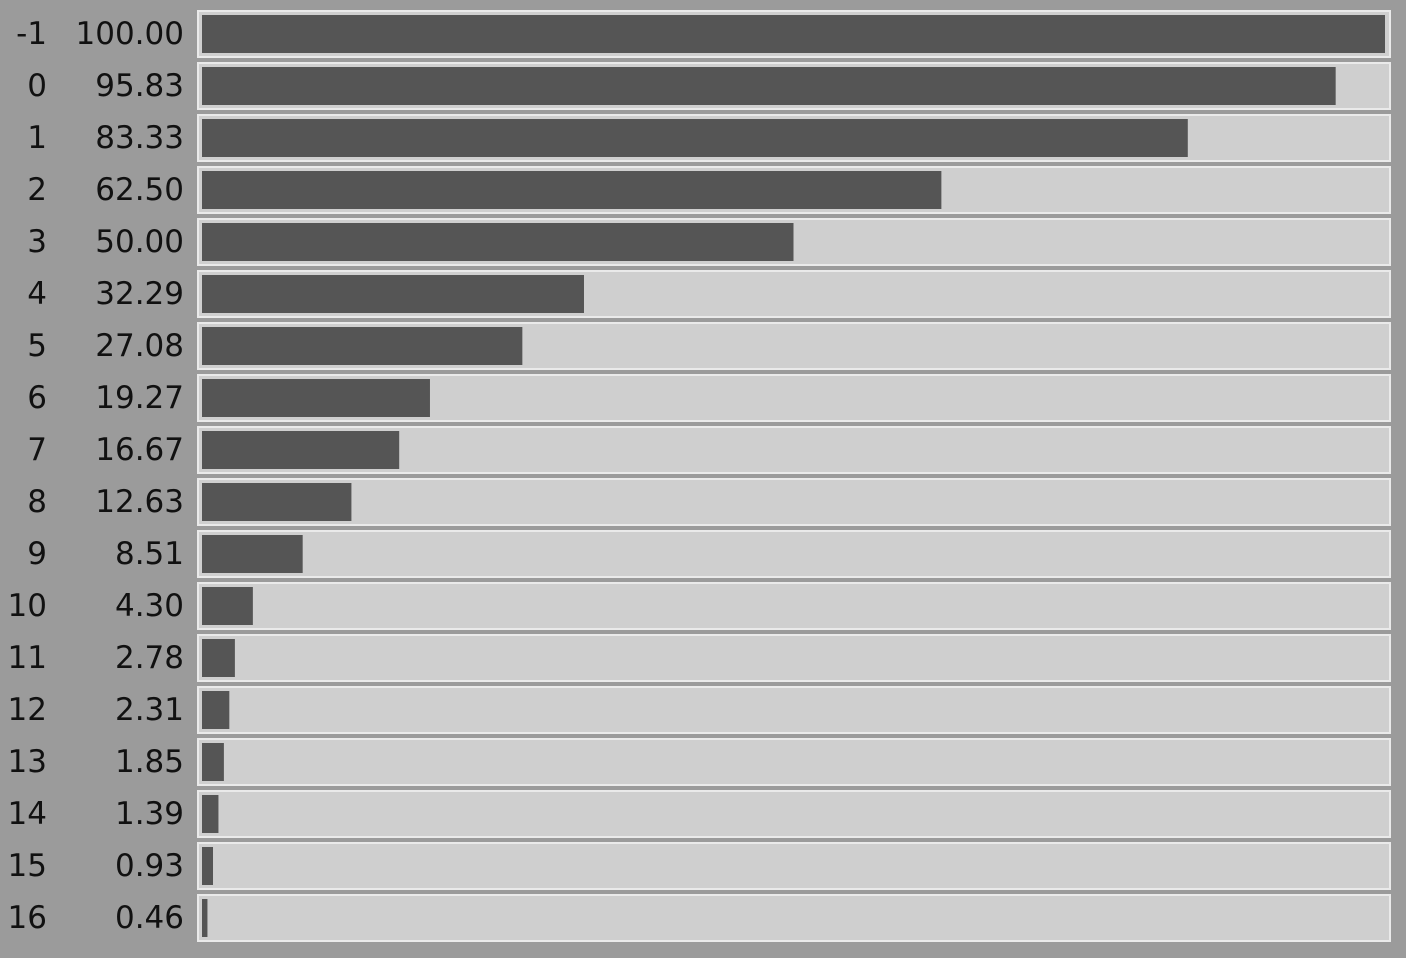  Describe the element at coordinates (37, 190) in the screenshot. I see `category-label: 2` at that location.